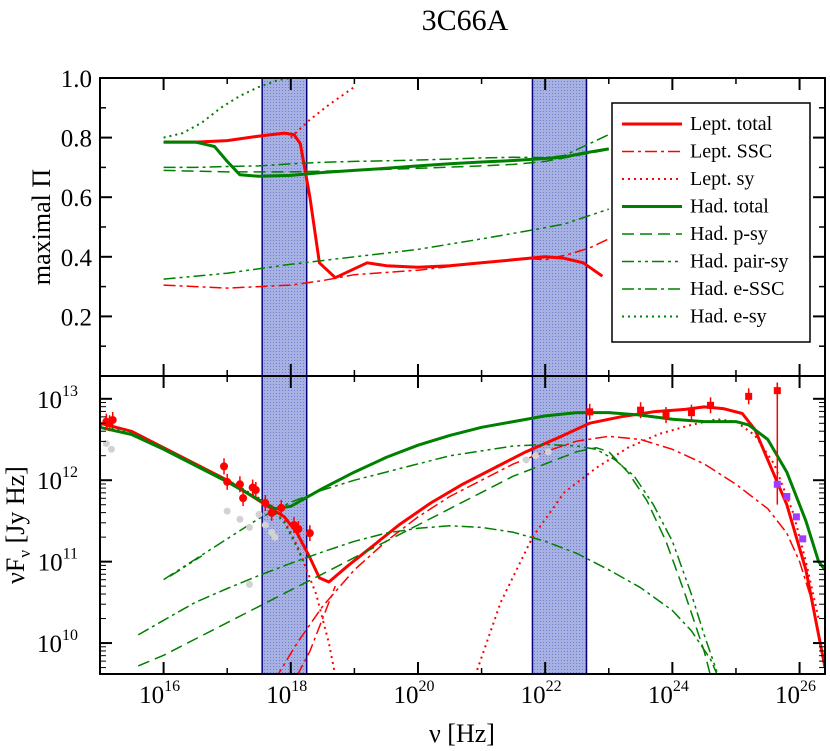 The width and height of the screenshot is (830, 751). I want to click on legend-label-had-e-ssc: Had. e-SSC, so click(737, 289).